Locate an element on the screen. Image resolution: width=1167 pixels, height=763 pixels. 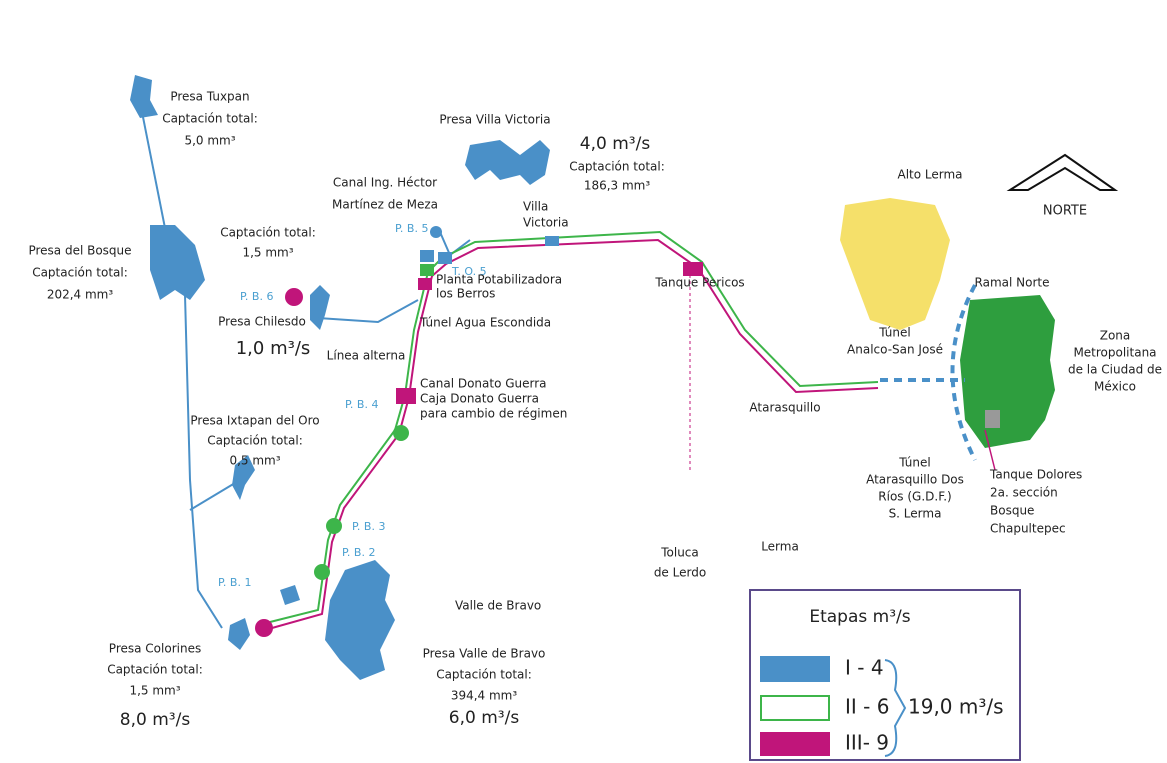
map-label: Analco-San José is located at coordinates (895, 350).